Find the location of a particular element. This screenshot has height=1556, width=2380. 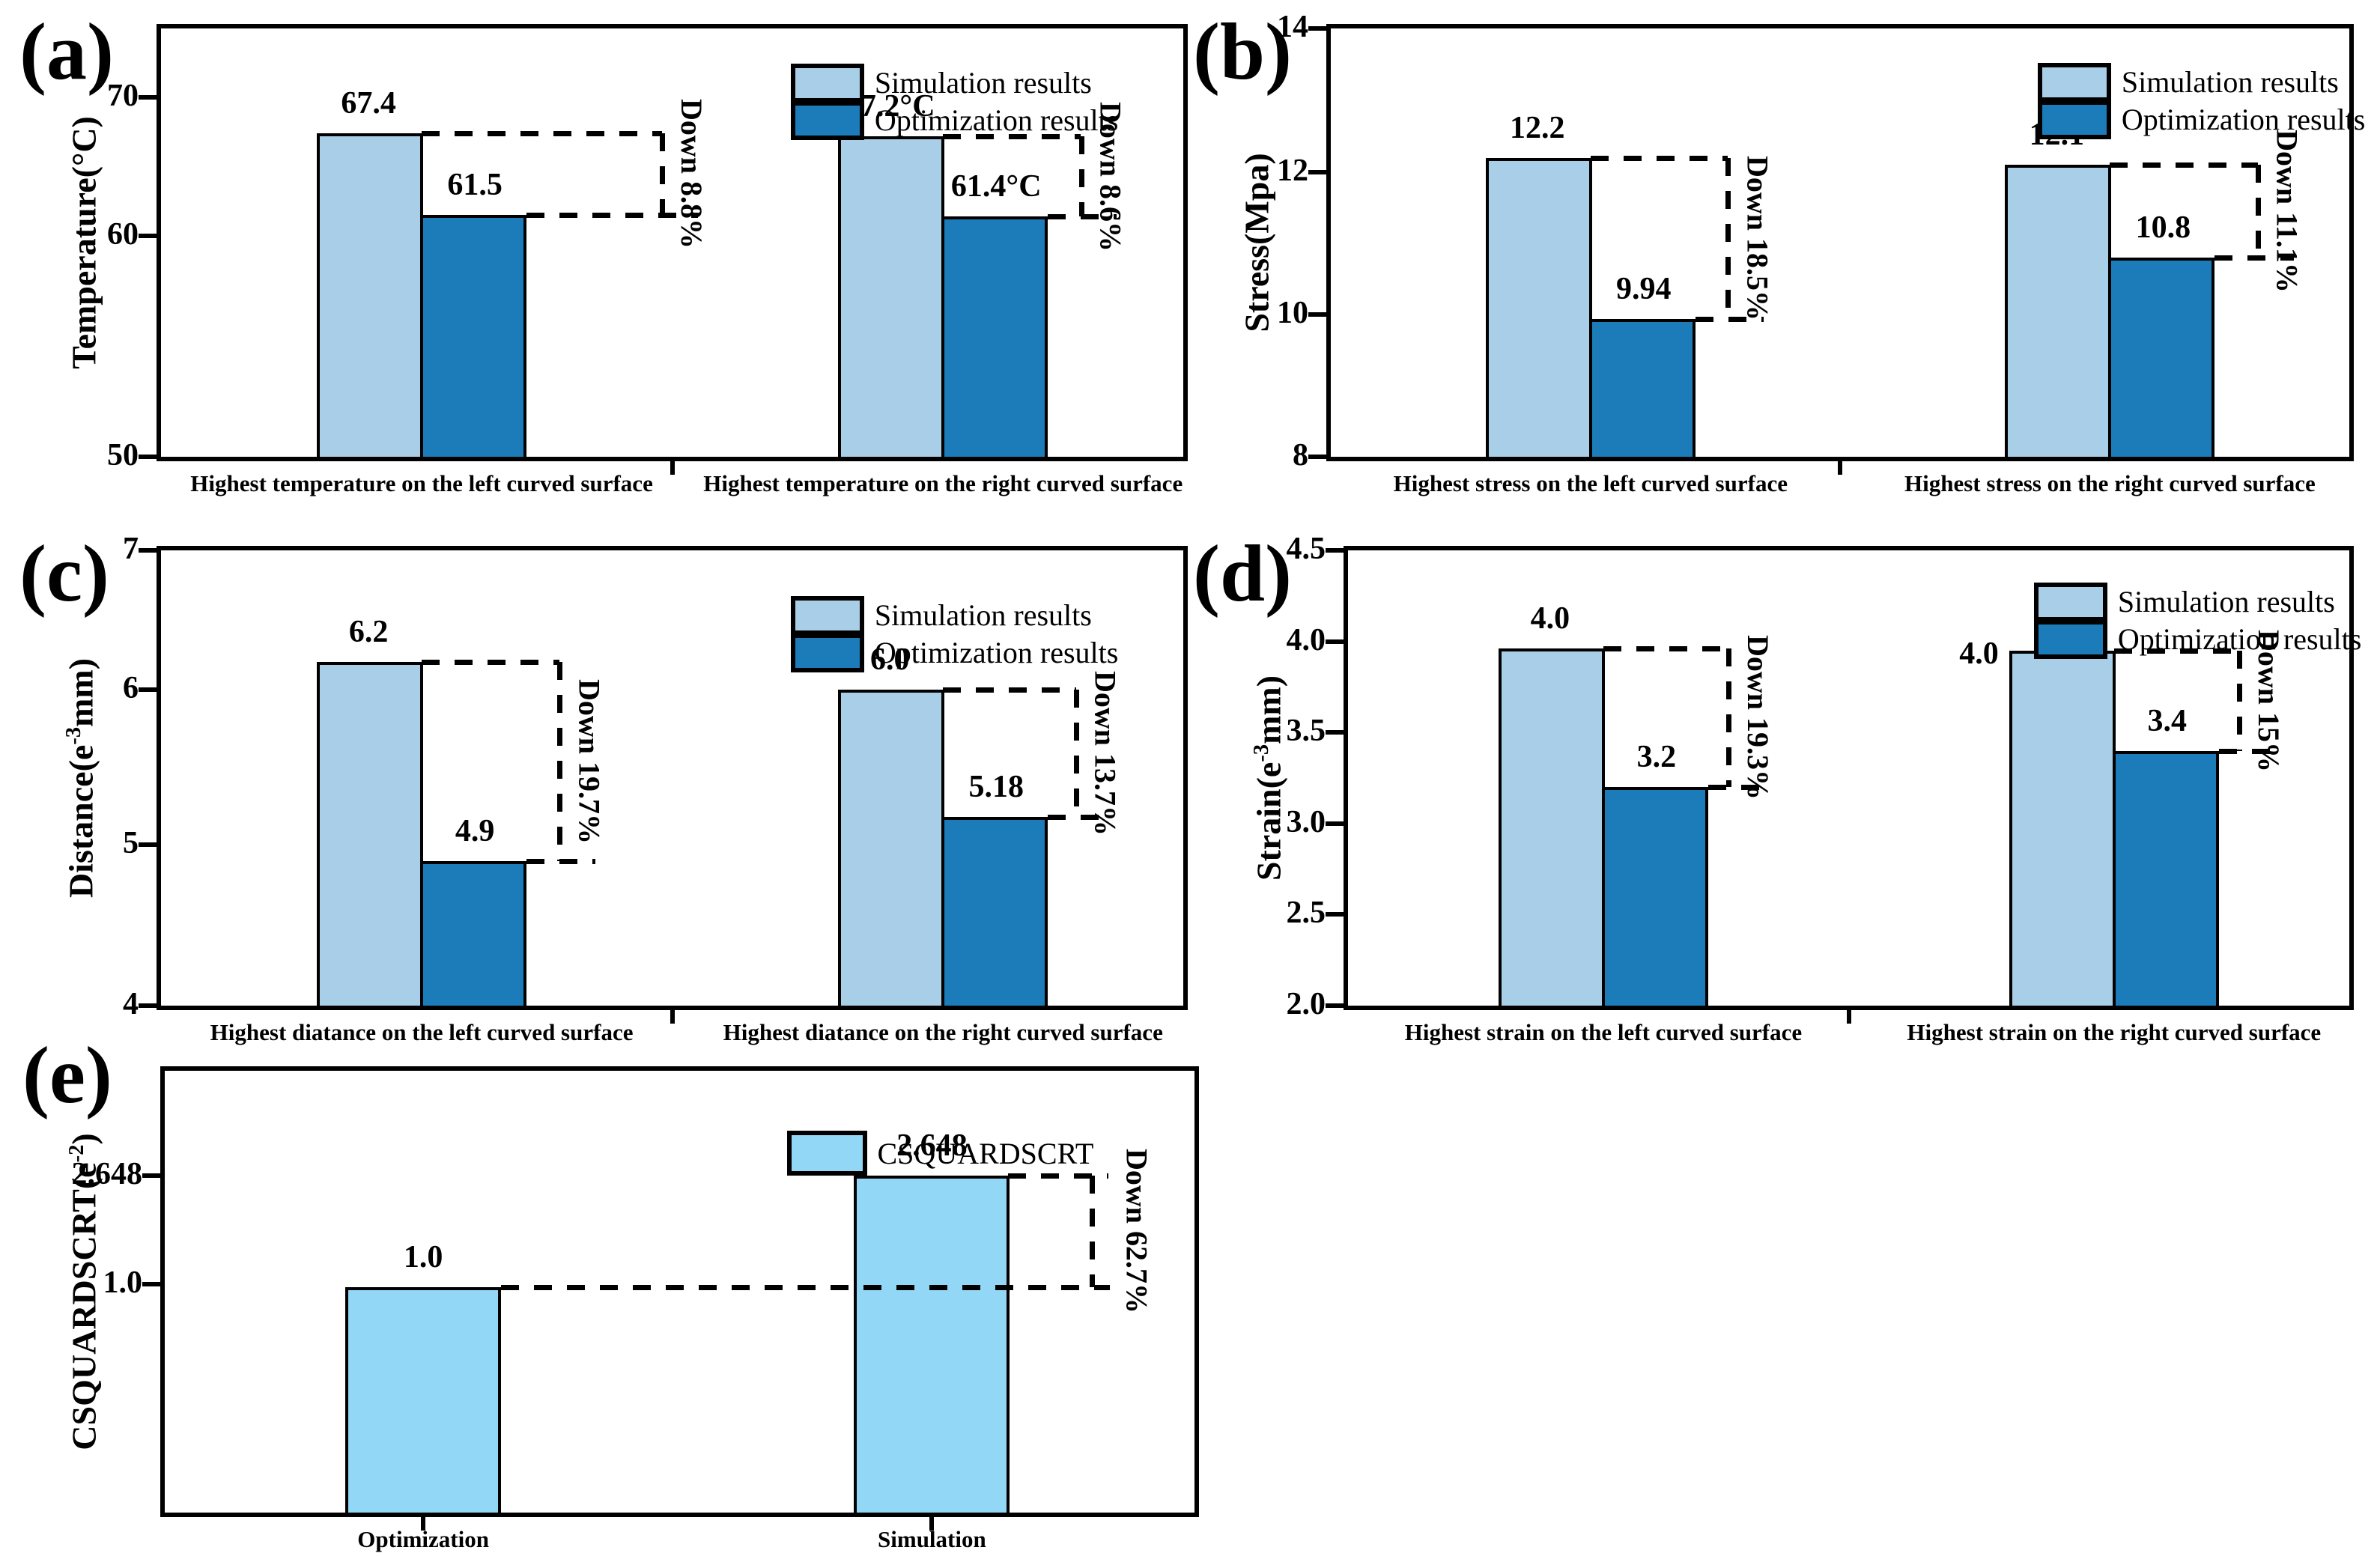

optimization-bar-d-g1 is located at coordinates (2165, 880).